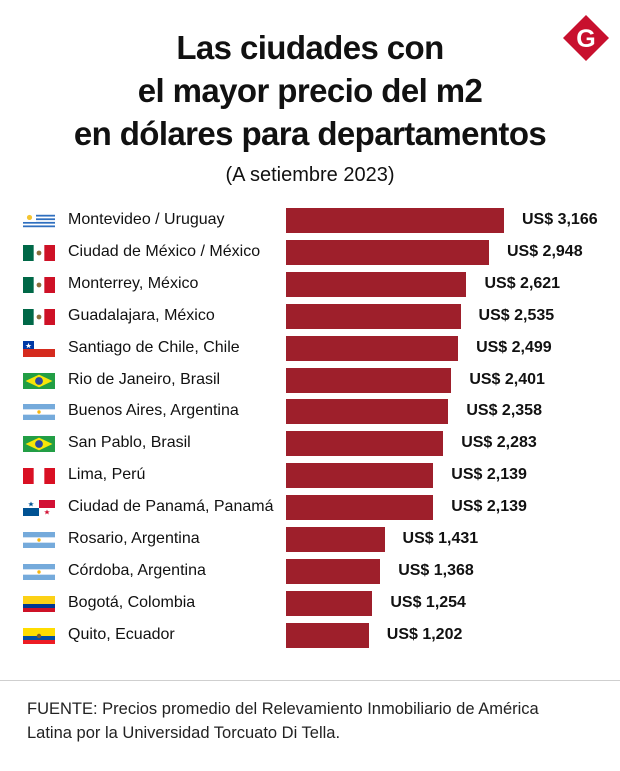 This screenshot has width=620, height=771. Describe the element at coordinates (39, 508) in the screenshot. I see `panama-flag-icon` at that location.